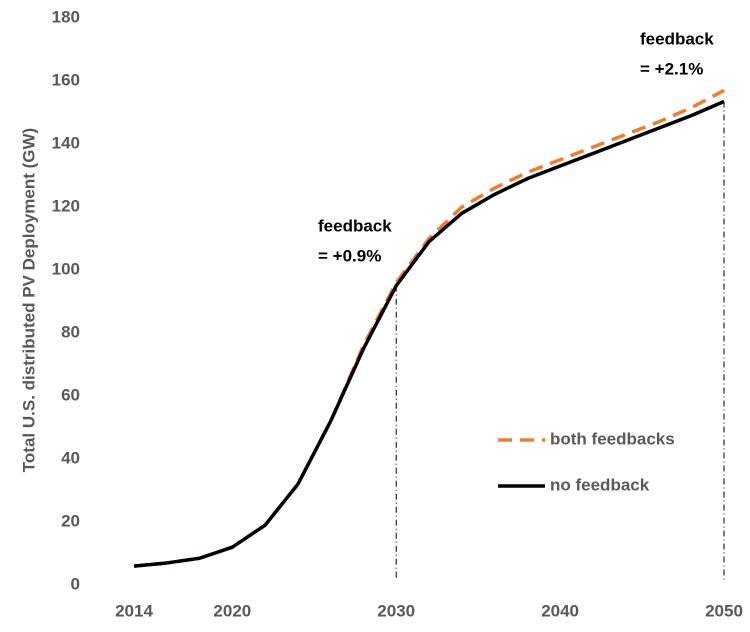 The width and height of the screenshot is (750, 632). What do you see at coordinates (560, 610) in the screenshot?
I see `x-tick-label: 2040` at bounding box center [560, 610].